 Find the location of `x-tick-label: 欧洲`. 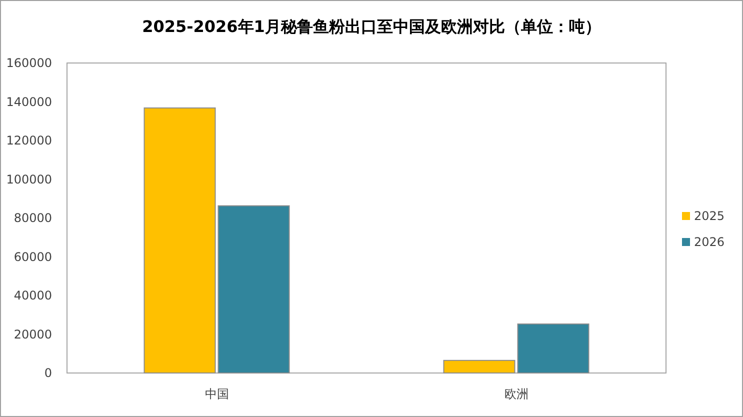

x-tick-label: 欧洲 is located at coordinates (516, 394).